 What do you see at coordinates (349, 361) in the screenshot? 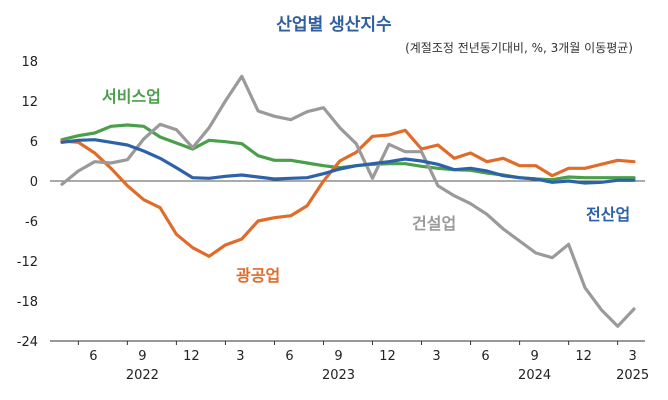
I see `x-axis: 6 9 12 3 6 9 12 3 6 9 12 3 2022 2023 2024 2025` at bounding box center [349, 361].